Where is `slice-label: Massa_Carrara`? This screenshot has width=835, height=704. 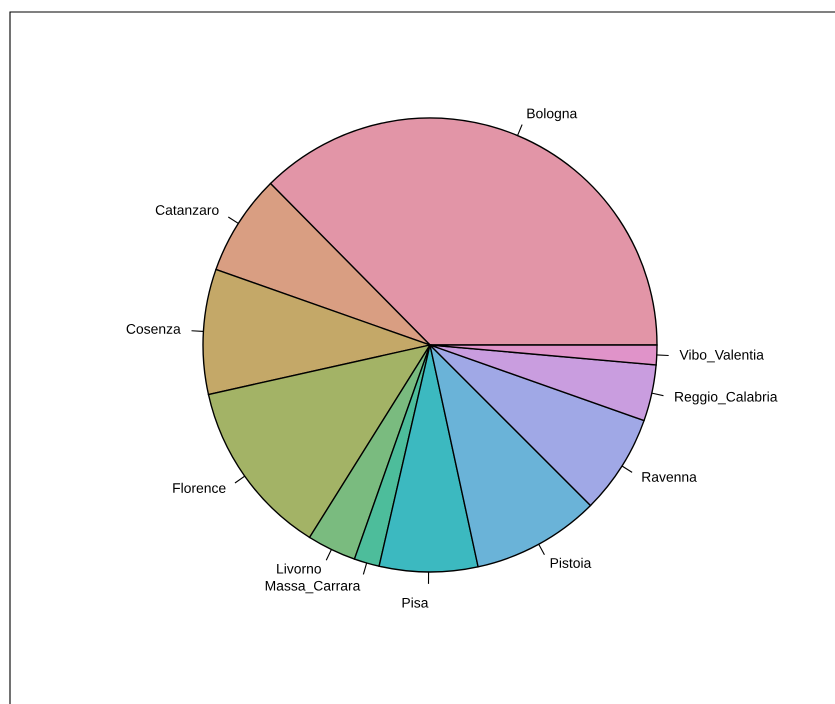 slice-label: Massa_Carrara is located at coordinates (313, 587).